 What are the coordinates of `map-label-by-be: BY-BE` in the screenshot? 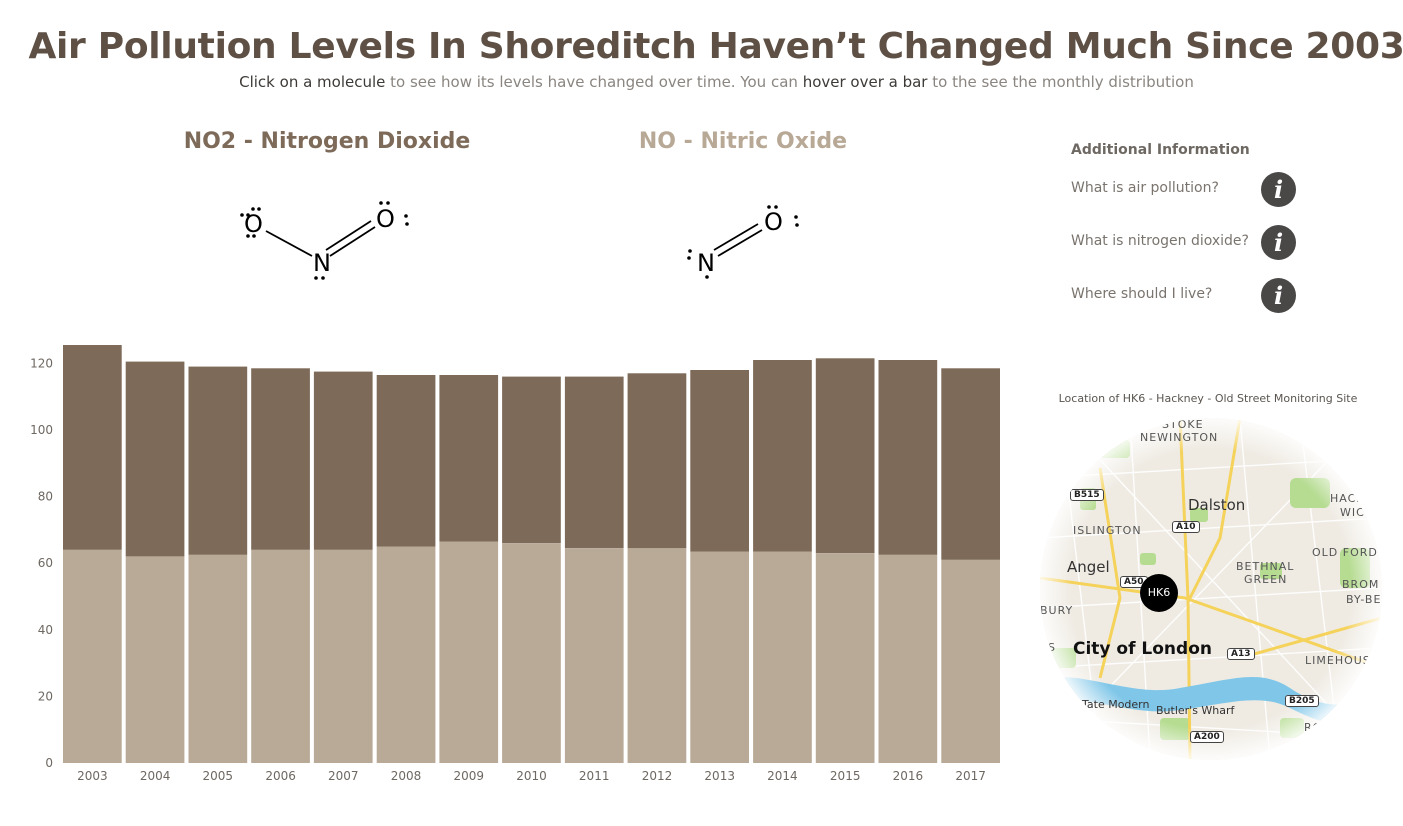 It's located at (1364, 599).